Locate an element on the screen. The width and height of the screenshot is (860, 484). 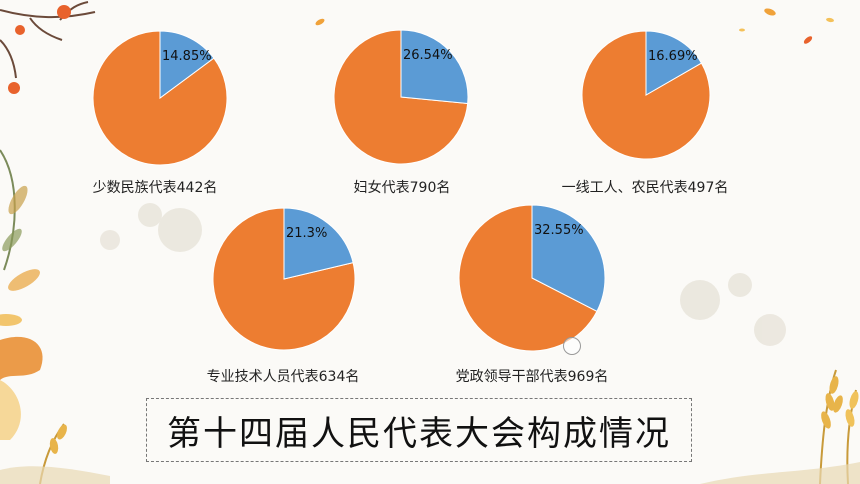
page-title: 第十四届人民代表大会构成情况 is located at coordinates (419, 433).